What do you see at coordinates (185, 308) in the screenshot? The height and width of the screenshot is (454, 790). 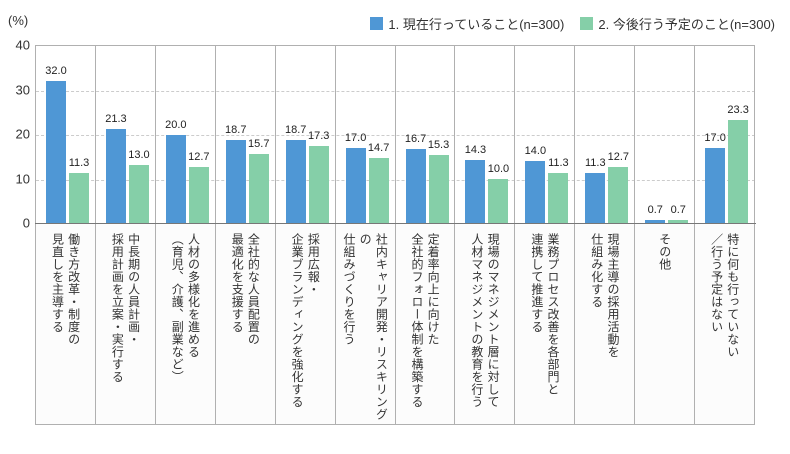 I see `category-label: 人材の多様化を進める （育児、介護、副業など）` at bounding box center [185, 308].